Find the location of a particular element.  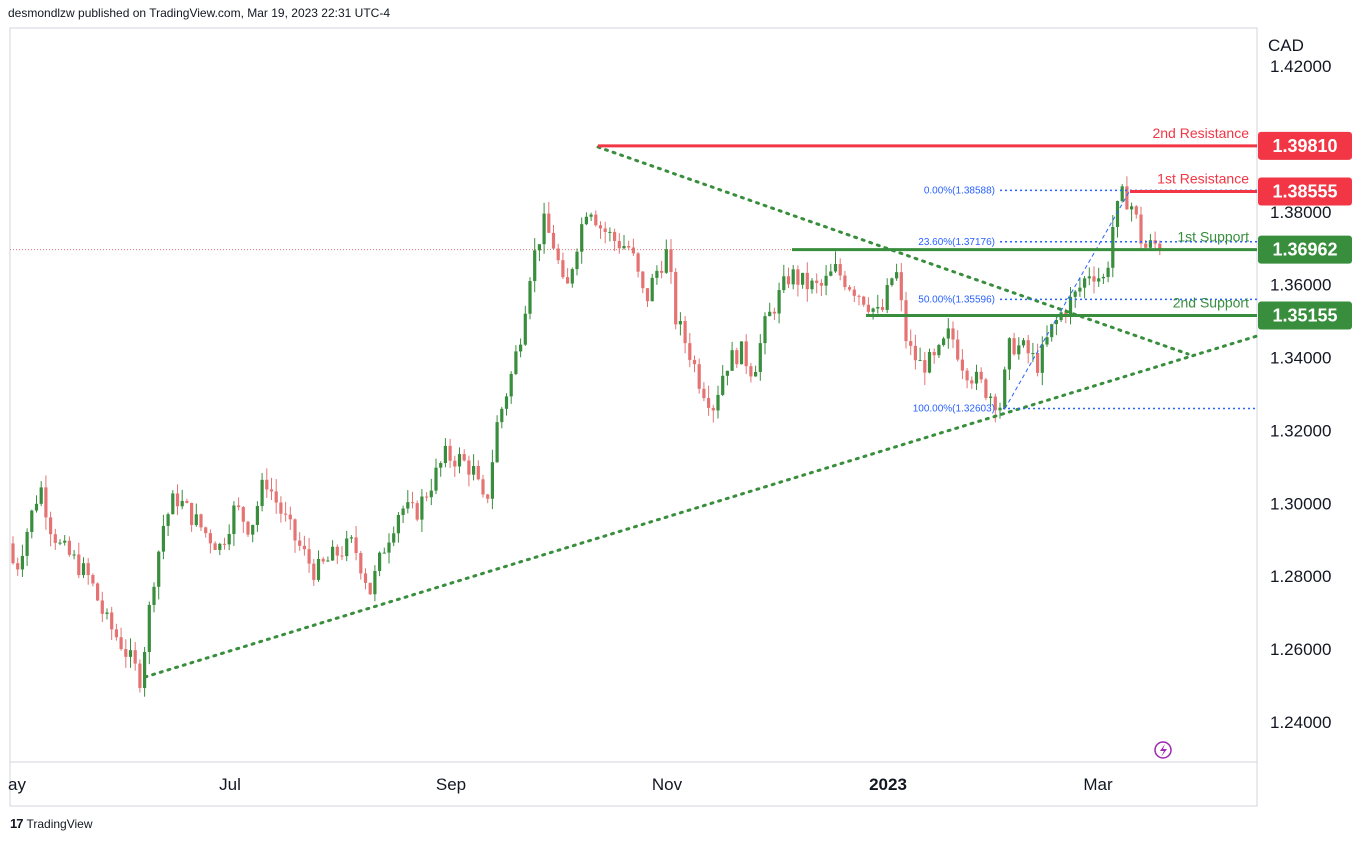

time-axis: ay Jul Sep Nov 2023 Mar is located at coordinates (560, 784).